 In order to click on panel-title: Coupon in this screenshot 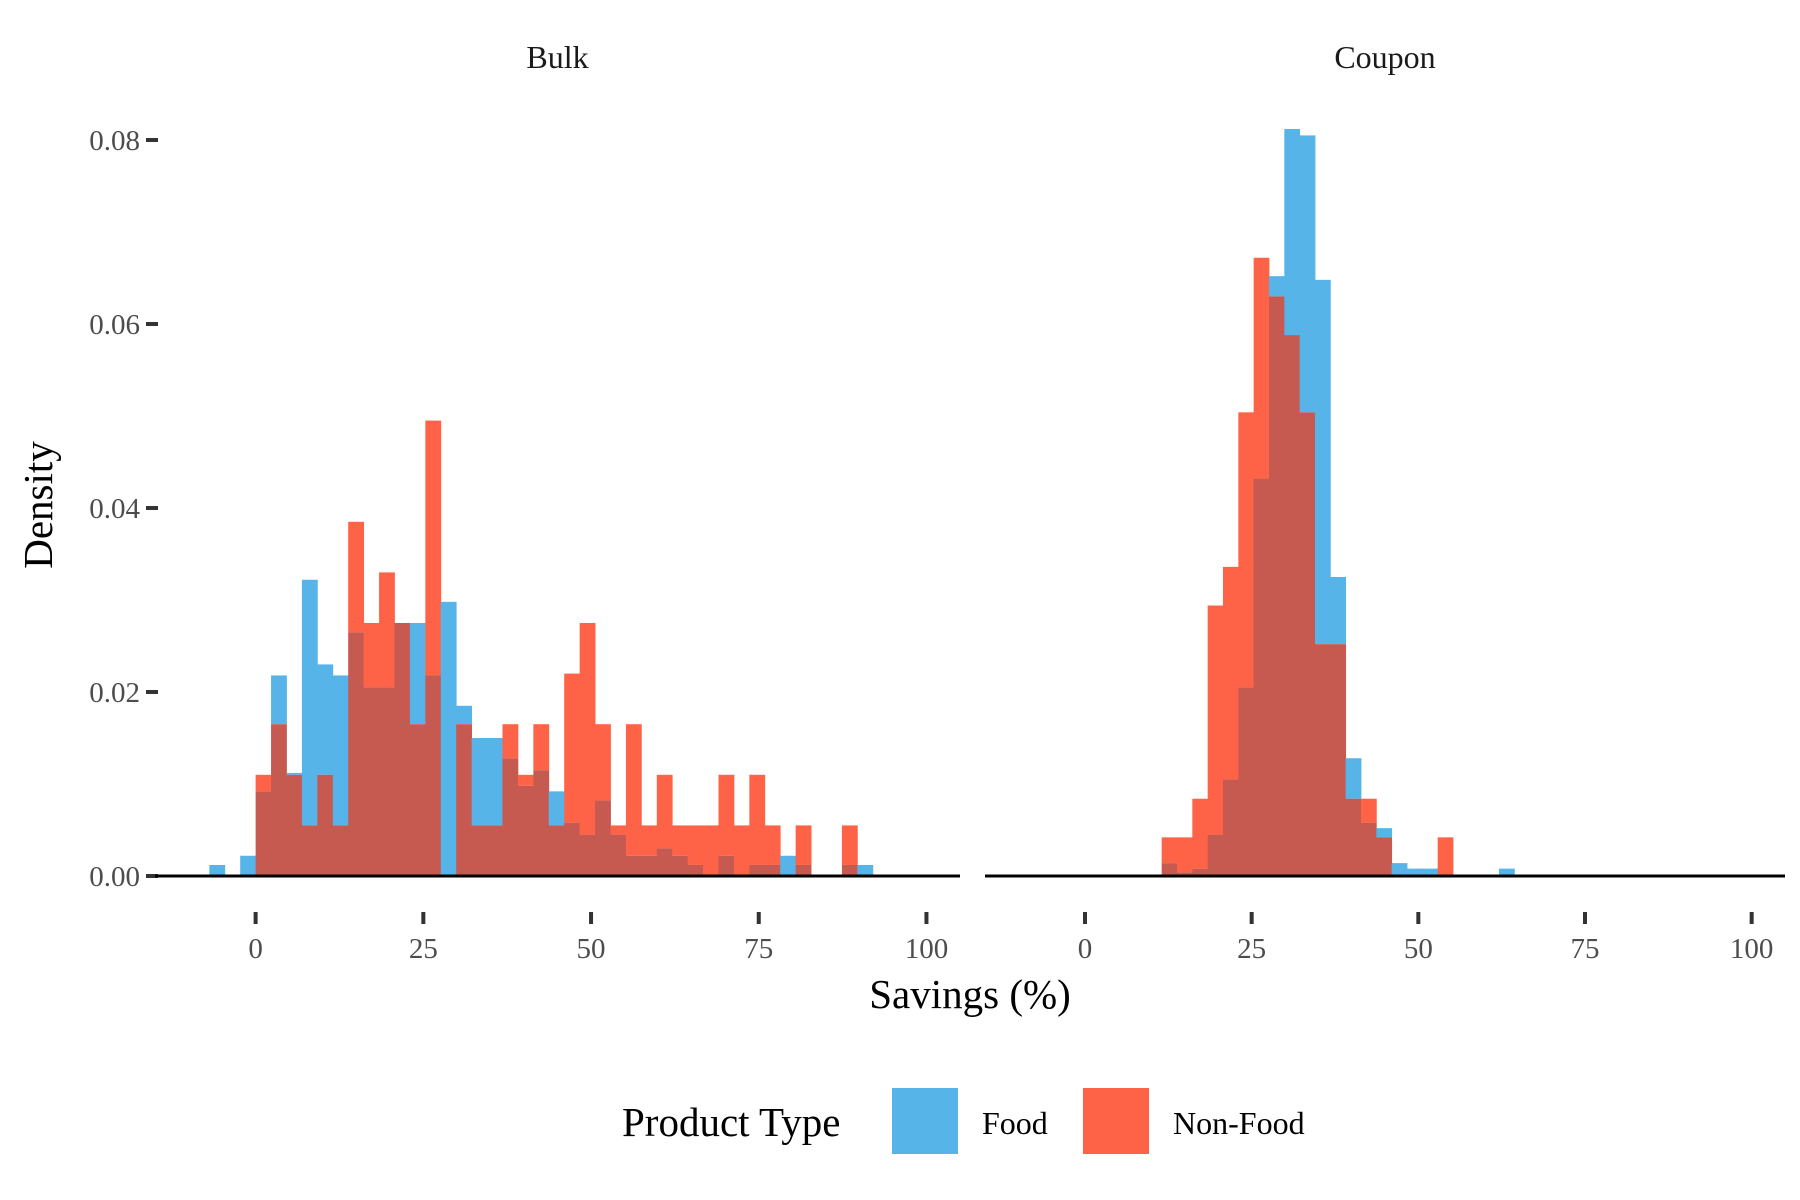, I will do `click(1384, 57)`.